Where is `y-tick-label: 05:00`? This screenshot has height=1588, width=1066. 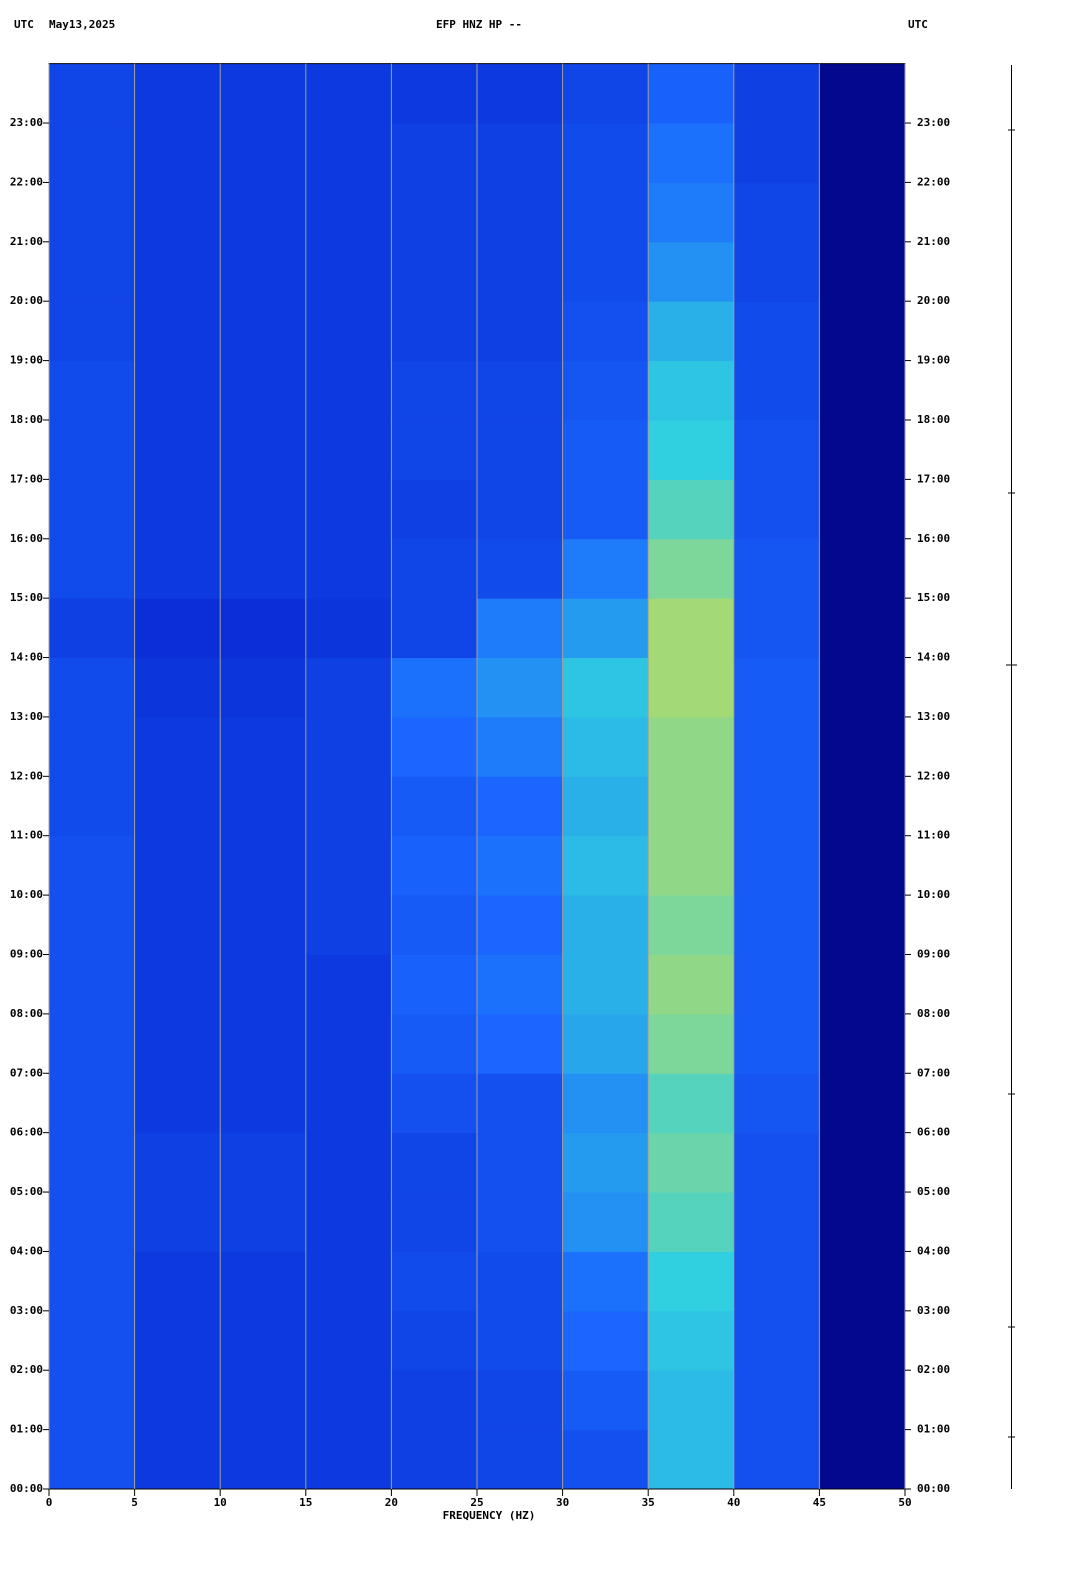 y-tick-label: 05:00 is located at coordinates (26, 1191).